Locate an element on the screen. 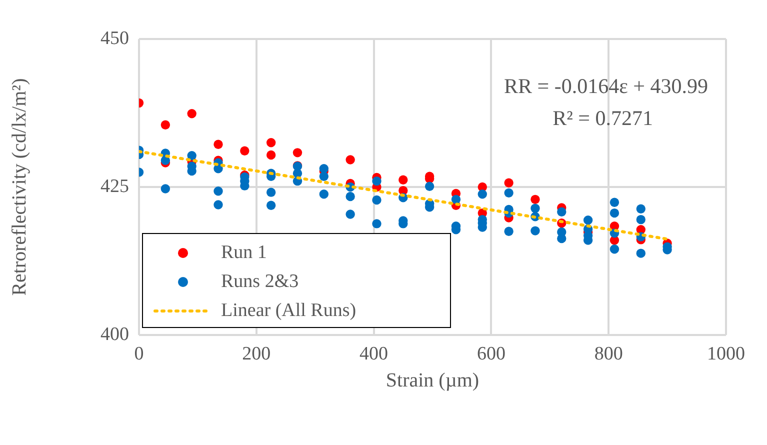 This screenshot has width=767, height=445. legend-label: Run 1 is located at coordinates (244, 253).